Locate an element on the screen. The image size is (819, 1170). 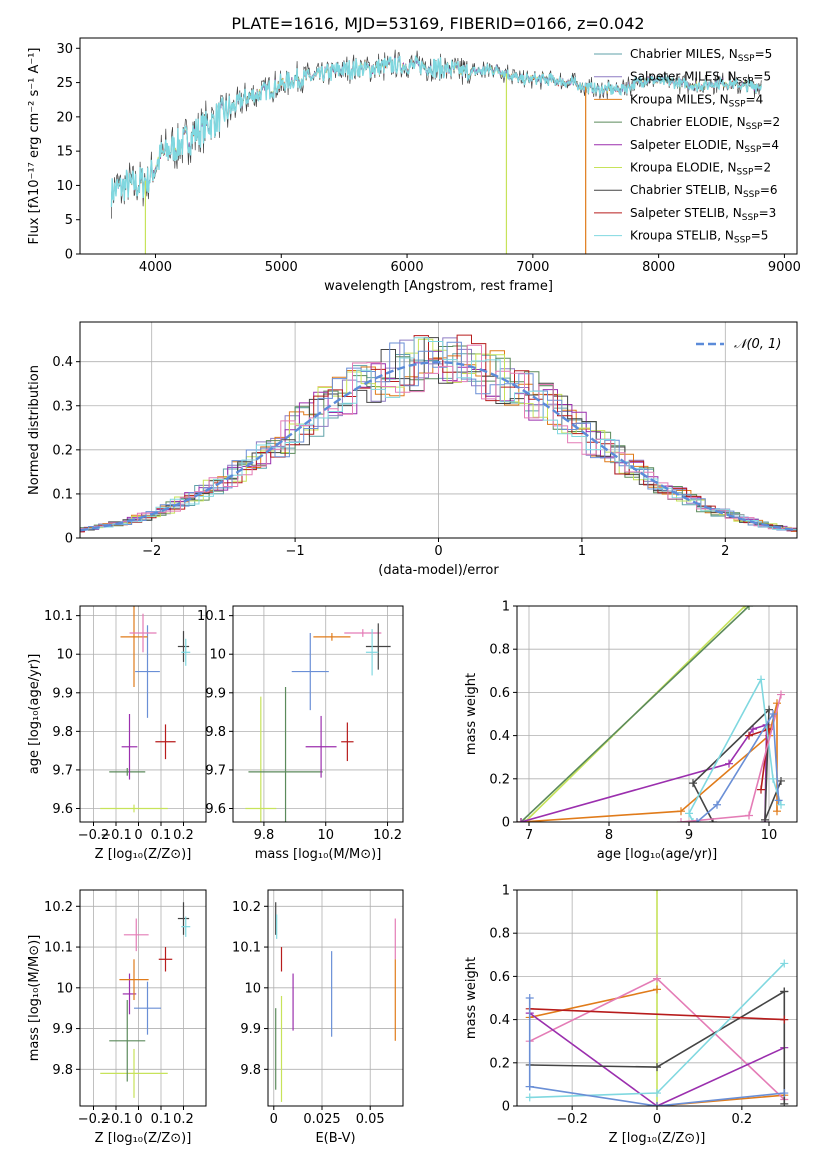
y-tick-label: 15 is located at coordinates (64, 152).